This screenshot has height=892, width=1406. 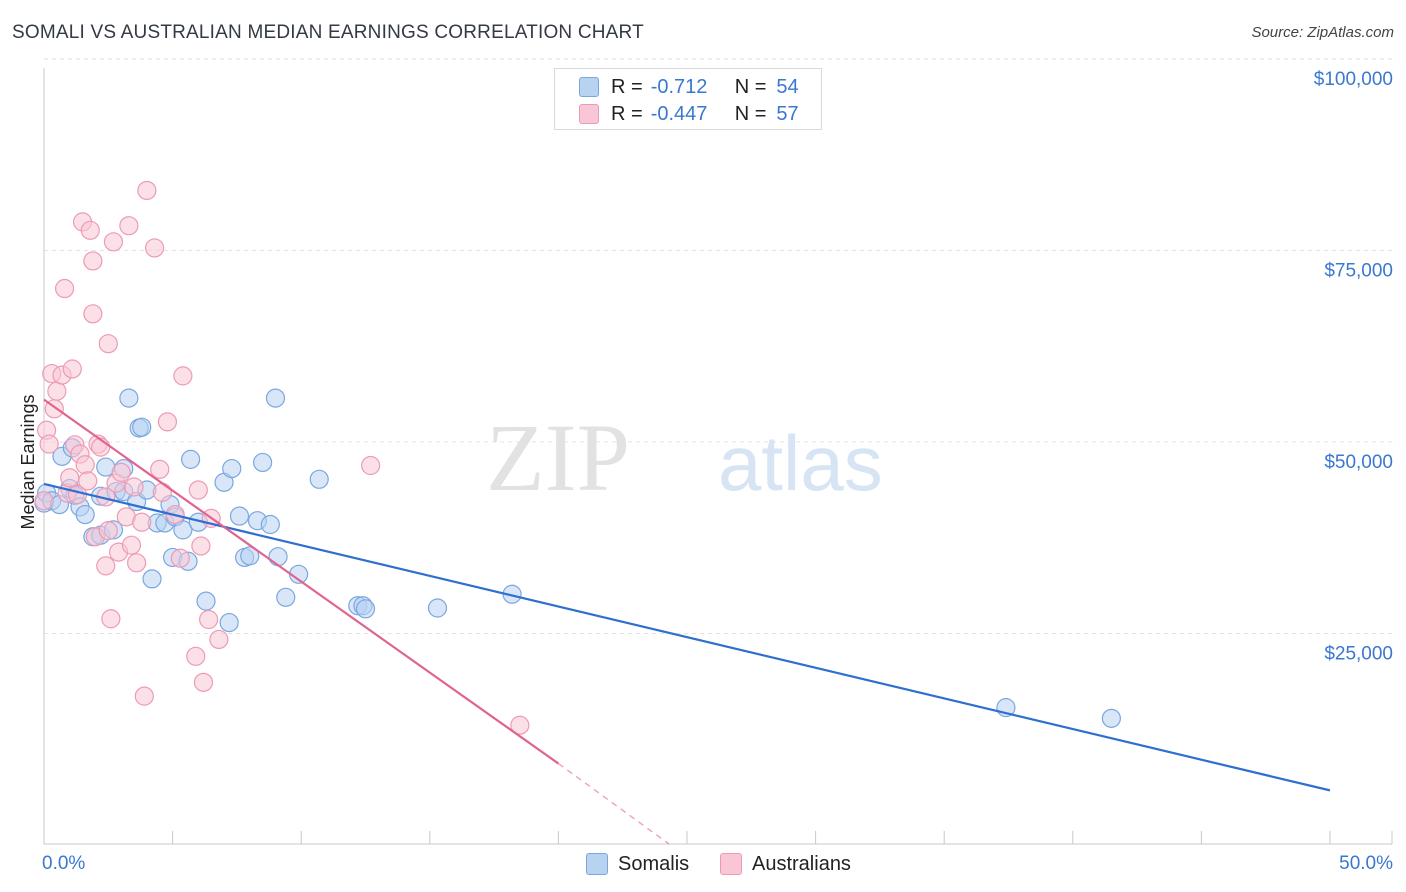 I want to click on somalis-swatch, so click(x=589, y=87).